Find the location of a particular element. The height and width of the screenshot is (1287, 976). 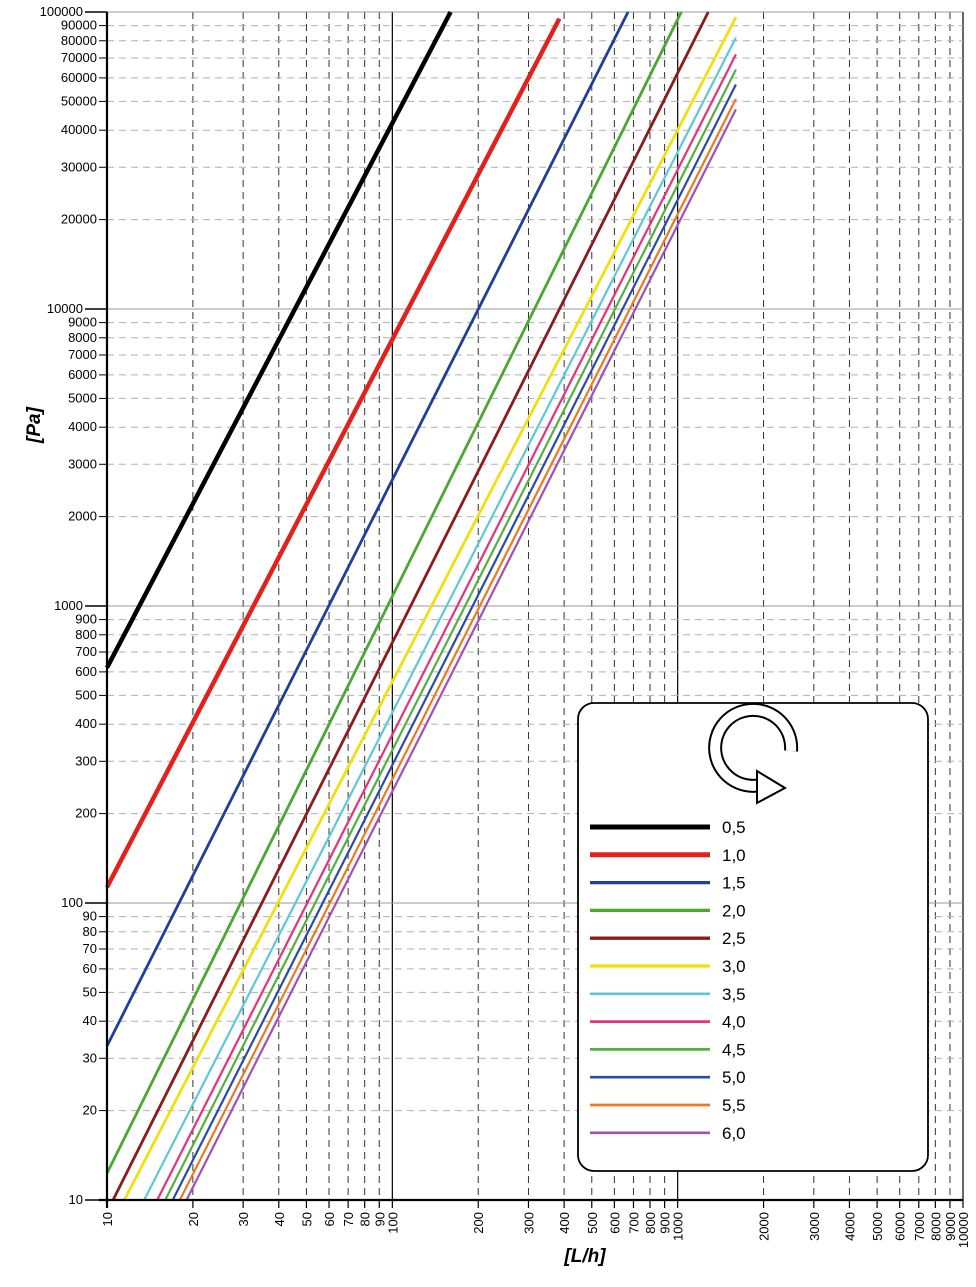

x-tick-label: 2000 is located at coordinates (764, 1226).